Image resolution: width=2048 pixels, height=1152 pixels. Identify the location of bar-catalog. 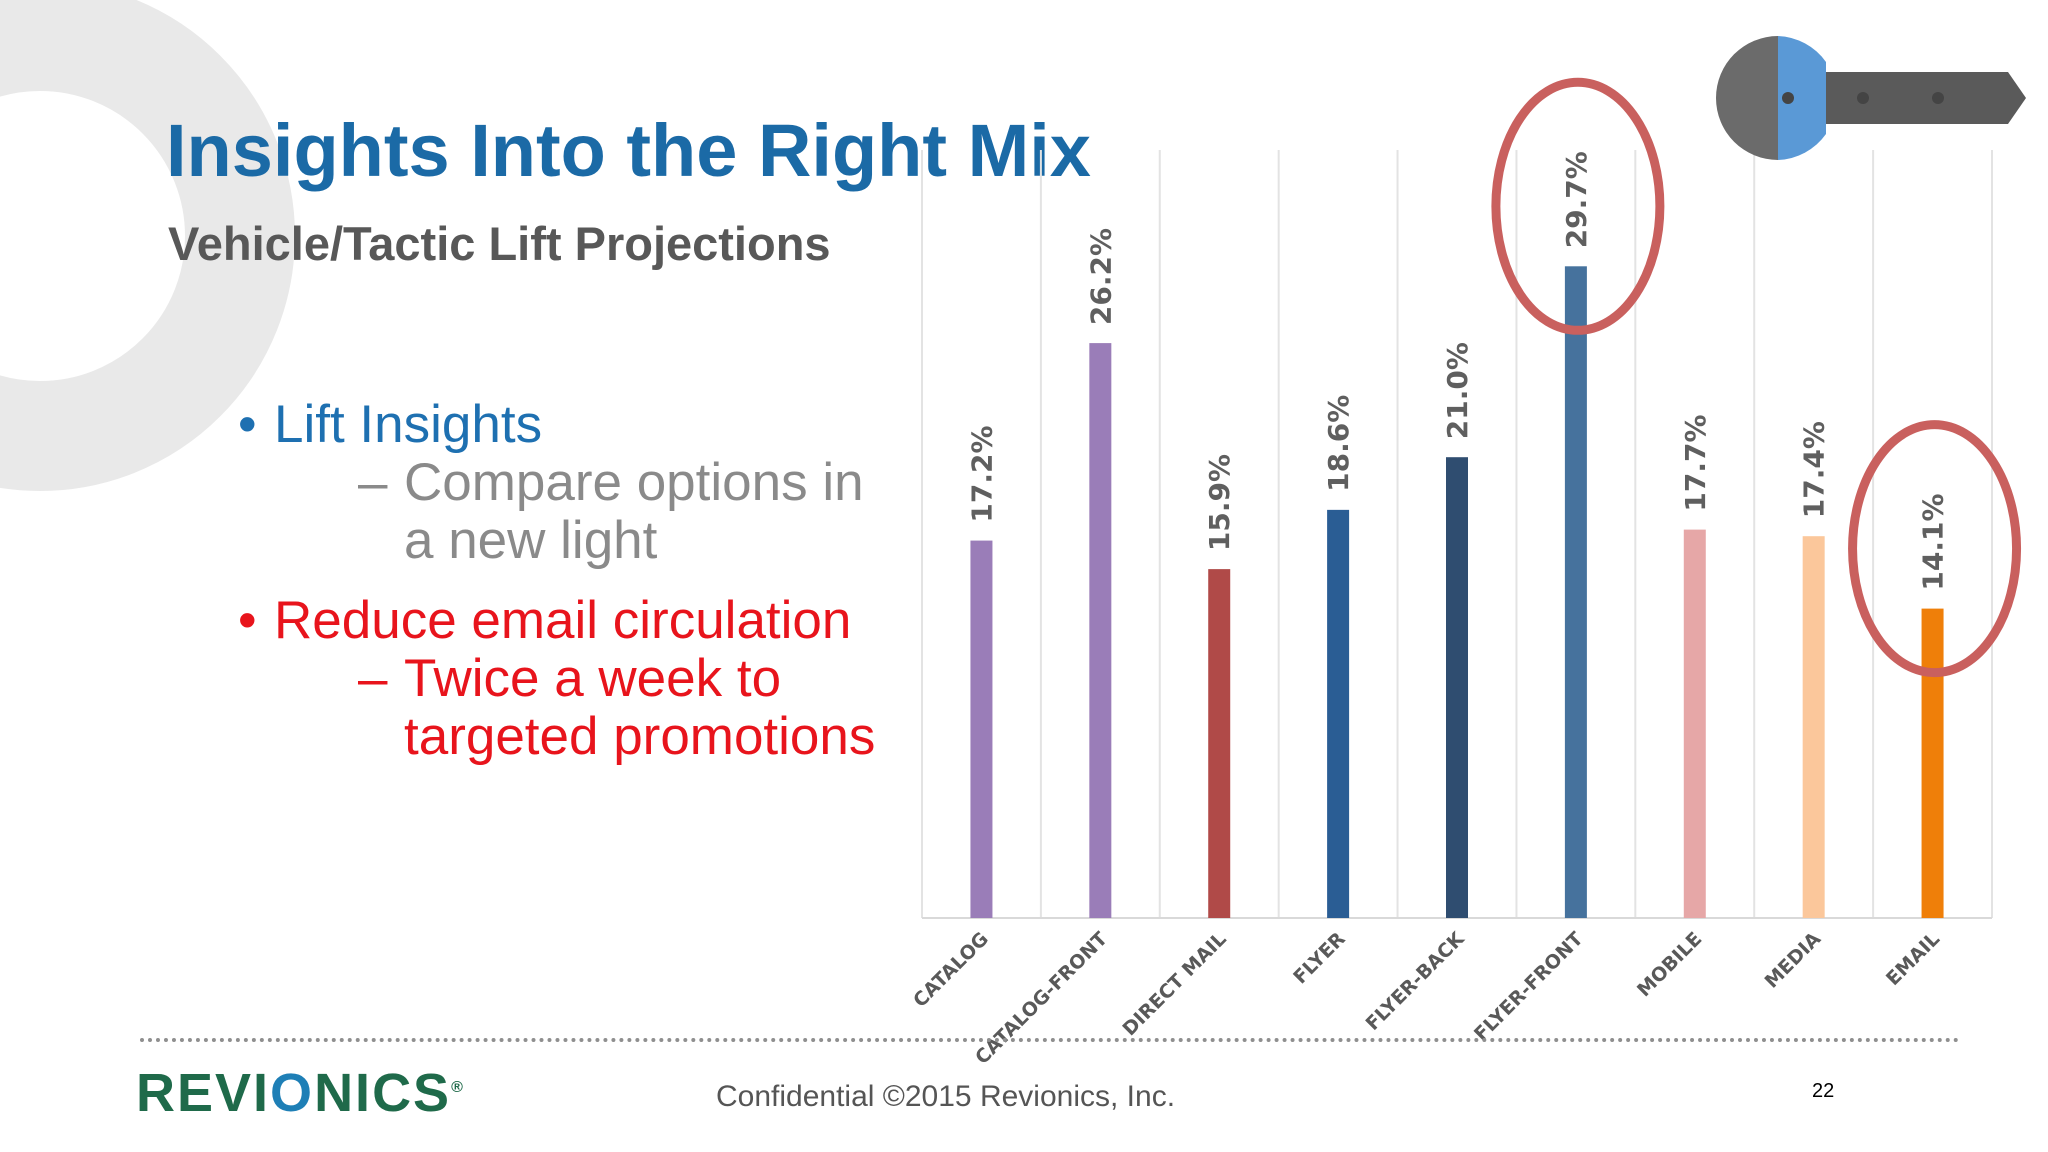
(981, 729).